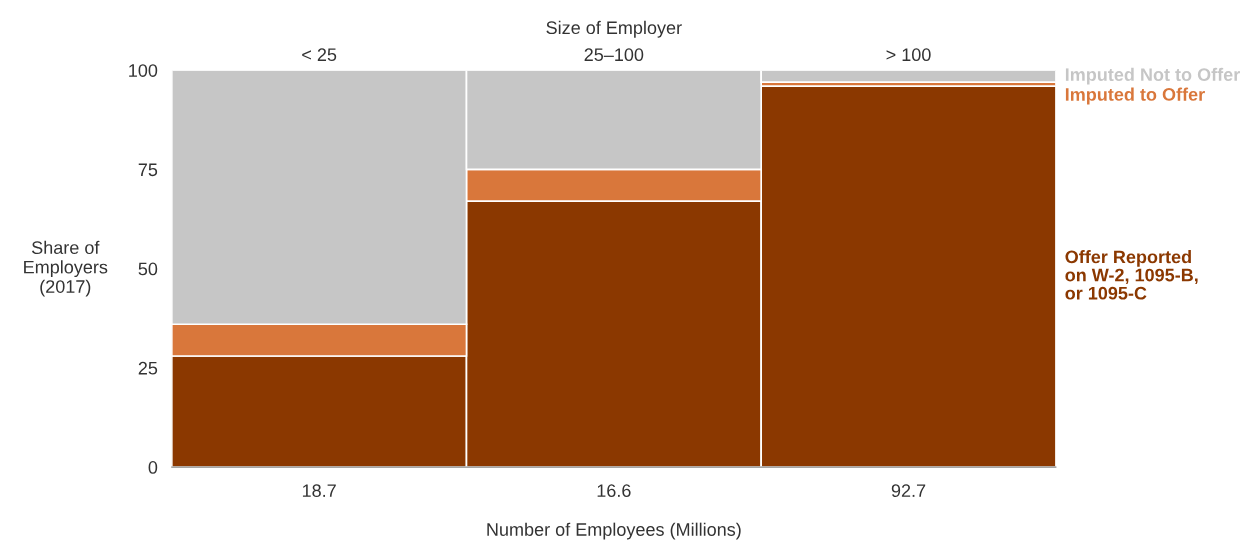 This screenshot has width=1254, height=540. I want to click on text: 92.7, so click(908, 491).